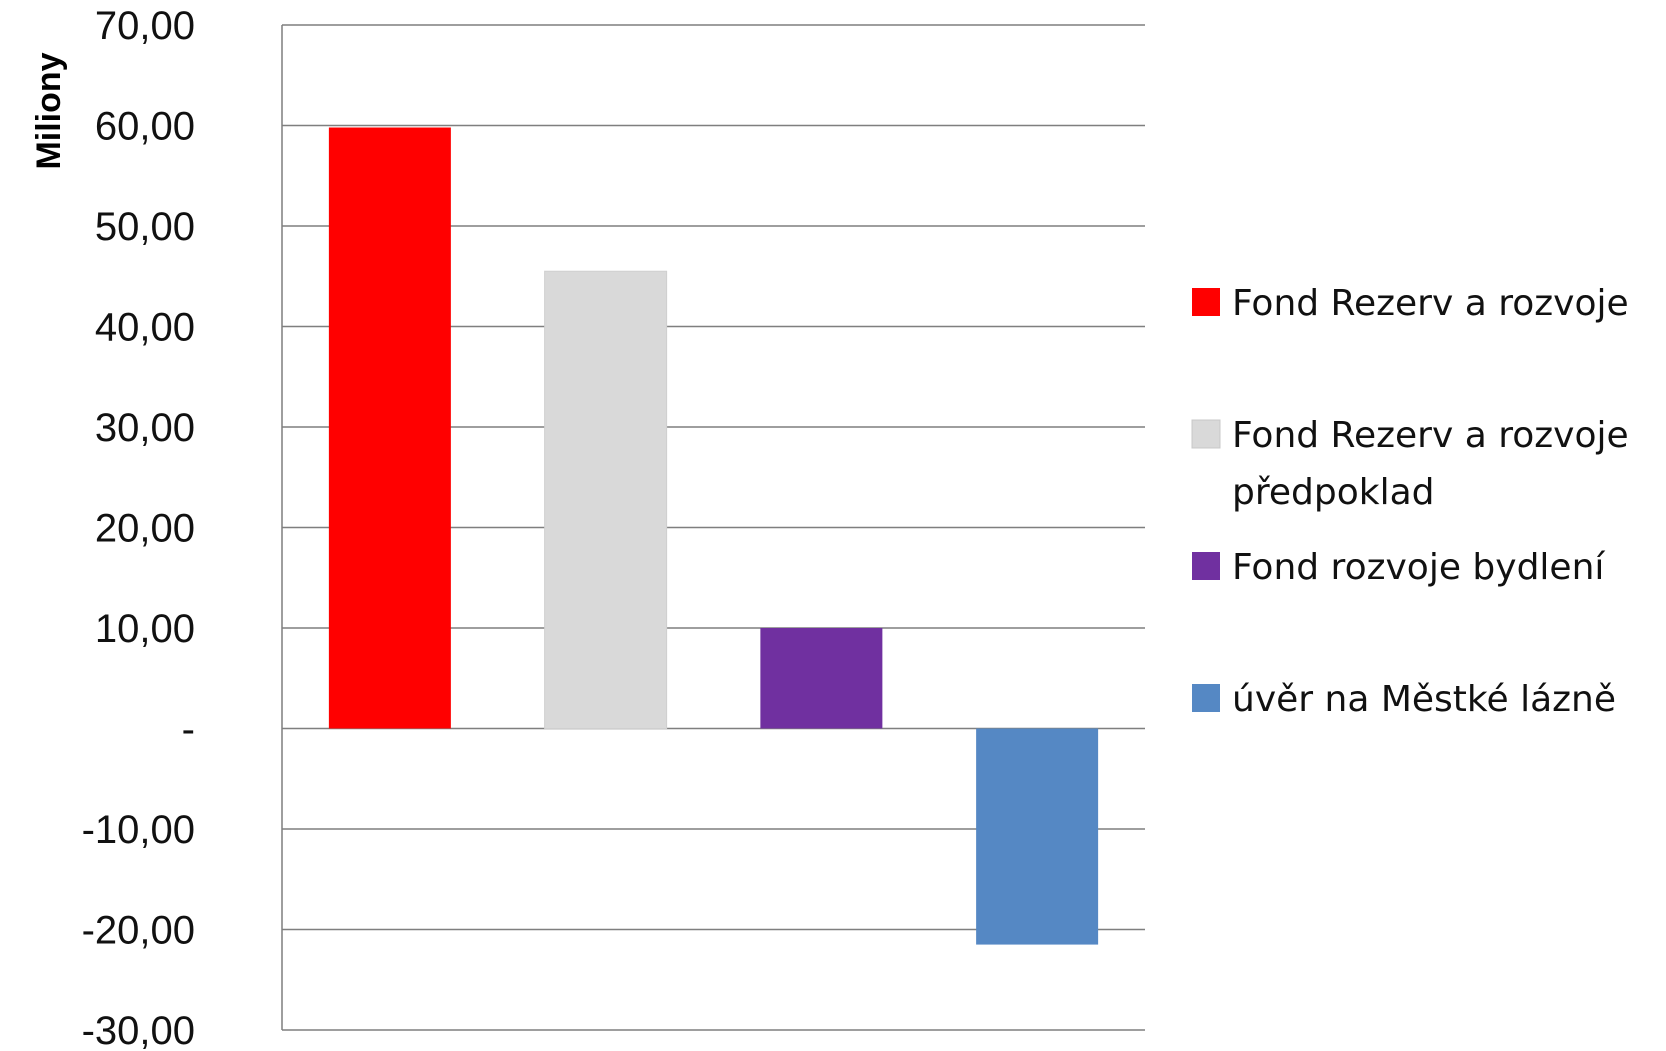 This screenshot has width=1666, height=1051. What do you see at coordinates (145, 227) in the screenshot?
I see `y-tick-label: 50,00` at bounding box center [145, 227].